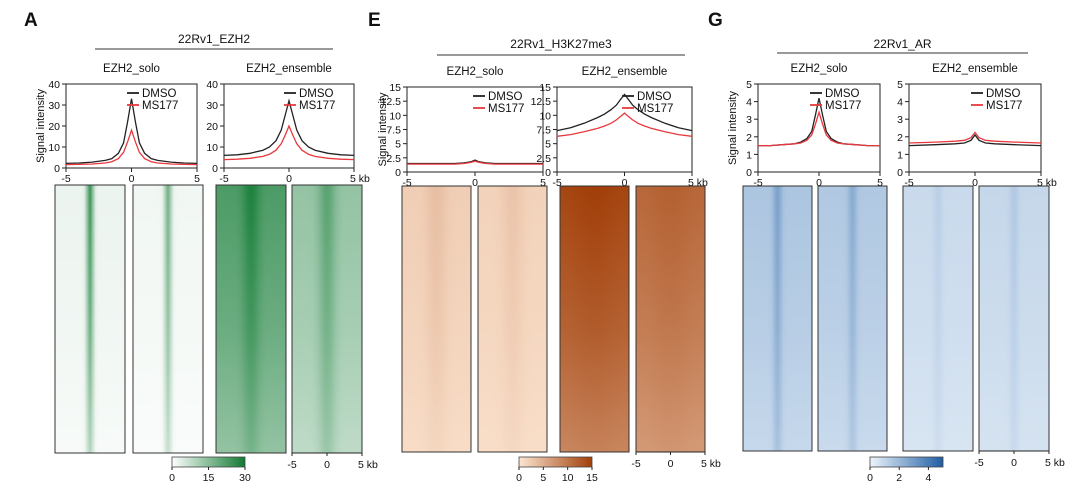  What do you see at coordinates (900, 155) in the screenshot?
I see `y-tick-label: 1` at bounding box center [900, 155].